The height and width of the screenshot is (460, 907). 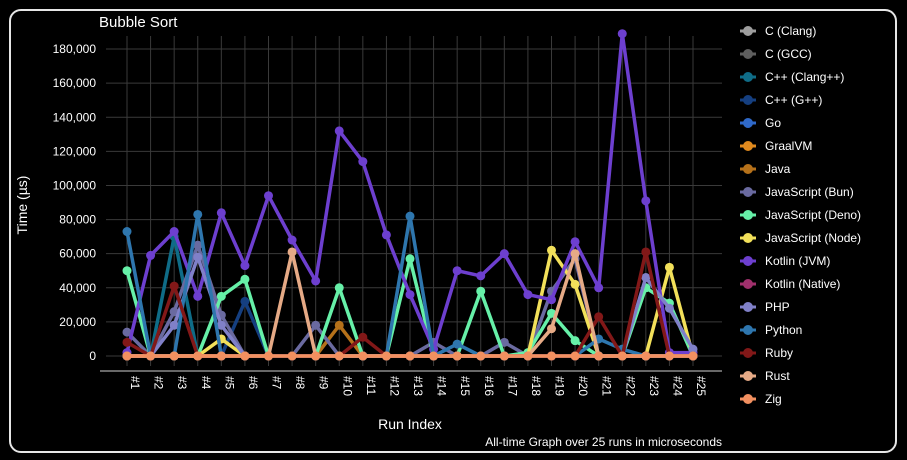 What do you see at coordinates (778, 31) in the screenshot?
I see `legend-item: C (Clang)` at bounding box center [778, 31].